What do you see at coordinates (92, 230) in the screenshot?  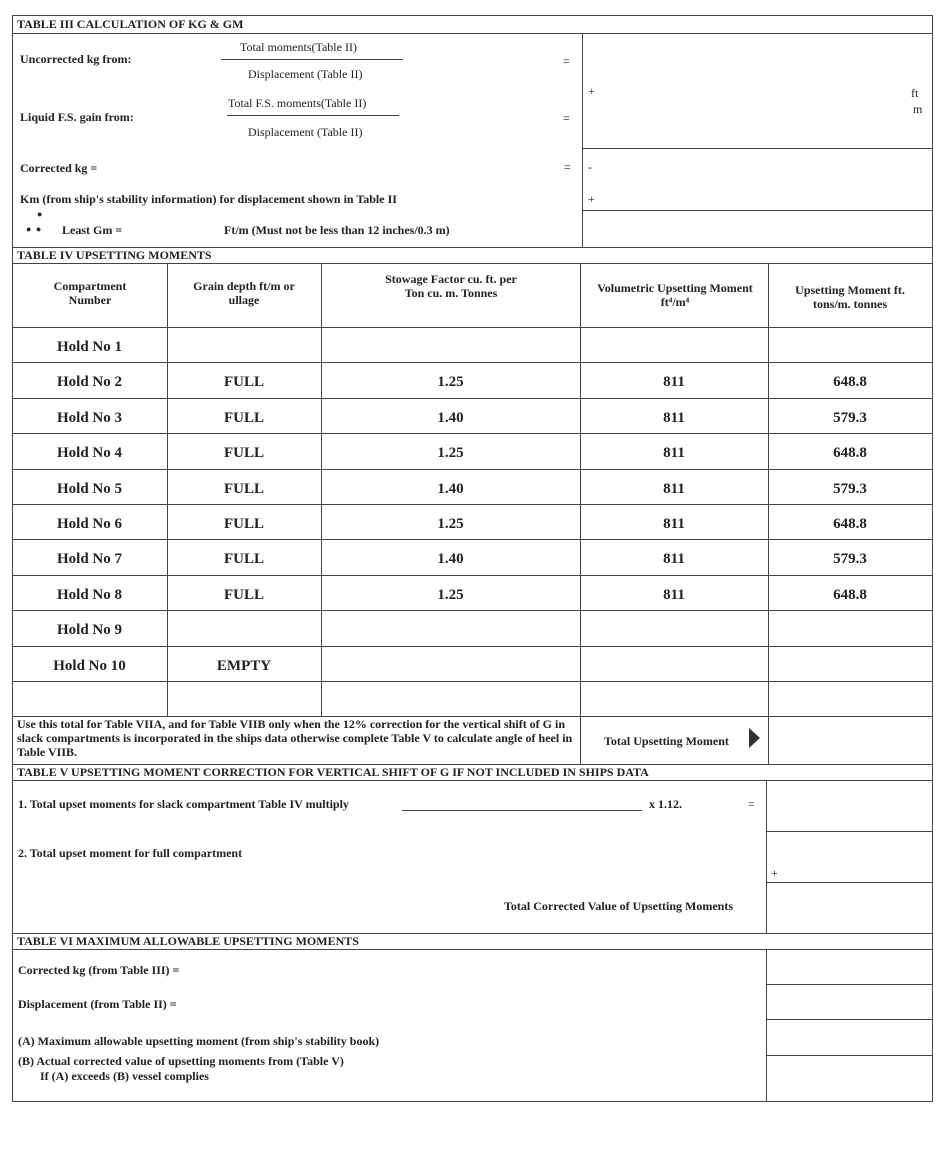 I see `least-gm-label: Least Gm =` at bounding box center [92, 230].